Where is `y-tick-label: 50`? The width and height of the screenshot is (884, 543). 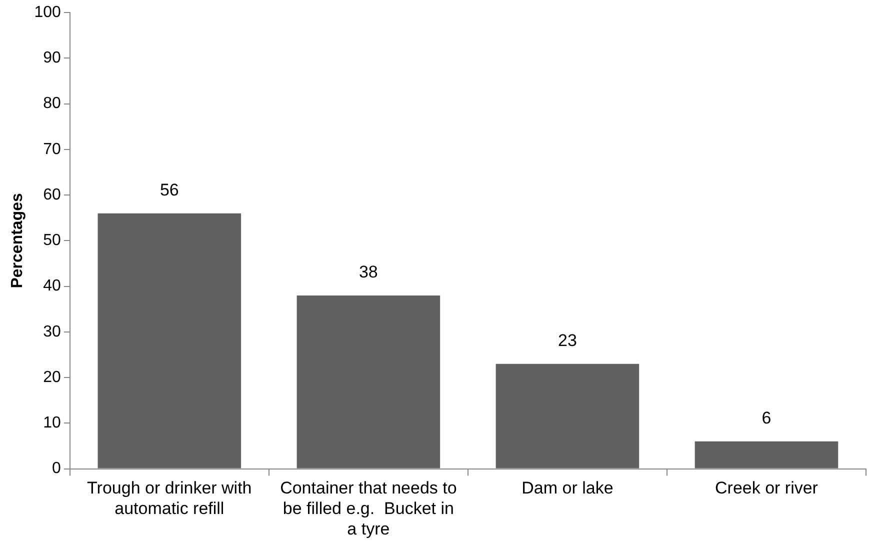 y-tick-label: 50 is located at coordinates (52, 241).